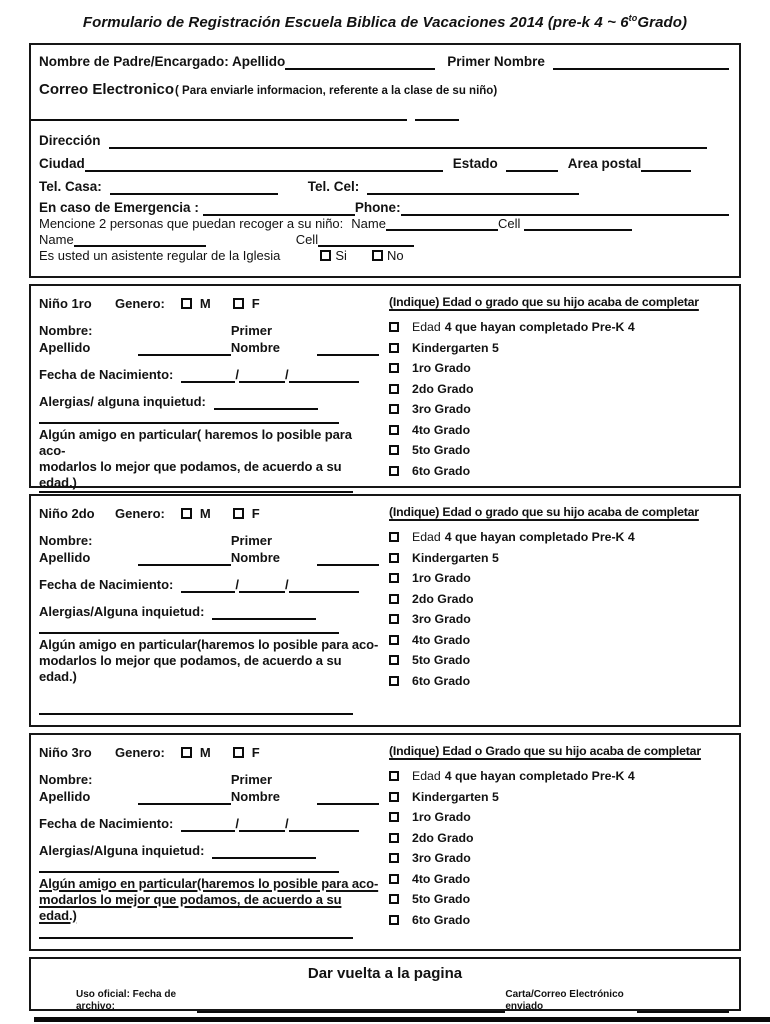 Image resolution: width=770 pixels, height=1024 pixels. I want to click on grade-option-label: 6to Grado, so click(441, 919).